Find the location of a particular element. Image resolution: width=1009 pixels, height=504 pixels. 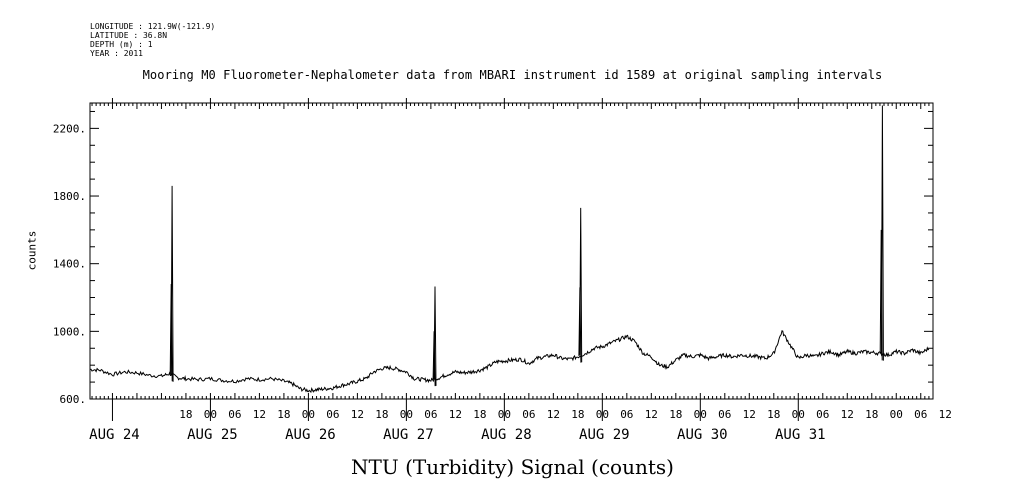

latitude-label: LATITUDE : 36.8N is located at coordinates (129, 35).